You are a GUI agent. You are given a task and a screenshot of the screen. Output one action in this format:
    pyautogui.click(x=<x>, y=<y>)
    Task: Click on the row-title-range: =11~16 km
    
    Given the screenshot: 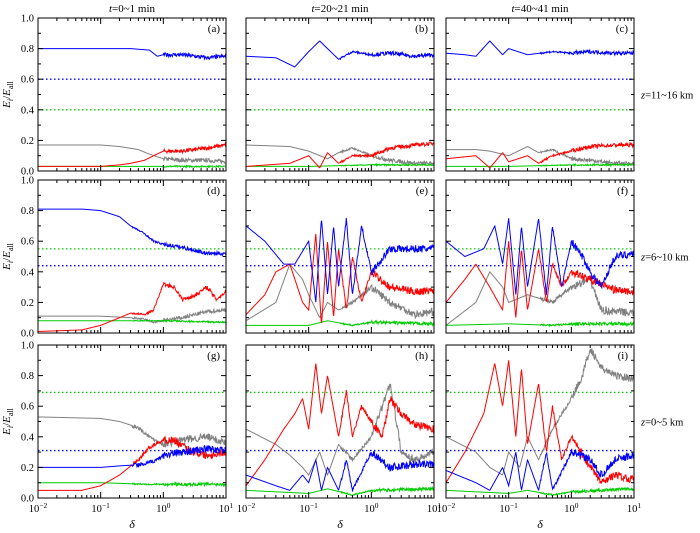 What is the action you would take?
    pyautogui.click(x=669, y=96)
    